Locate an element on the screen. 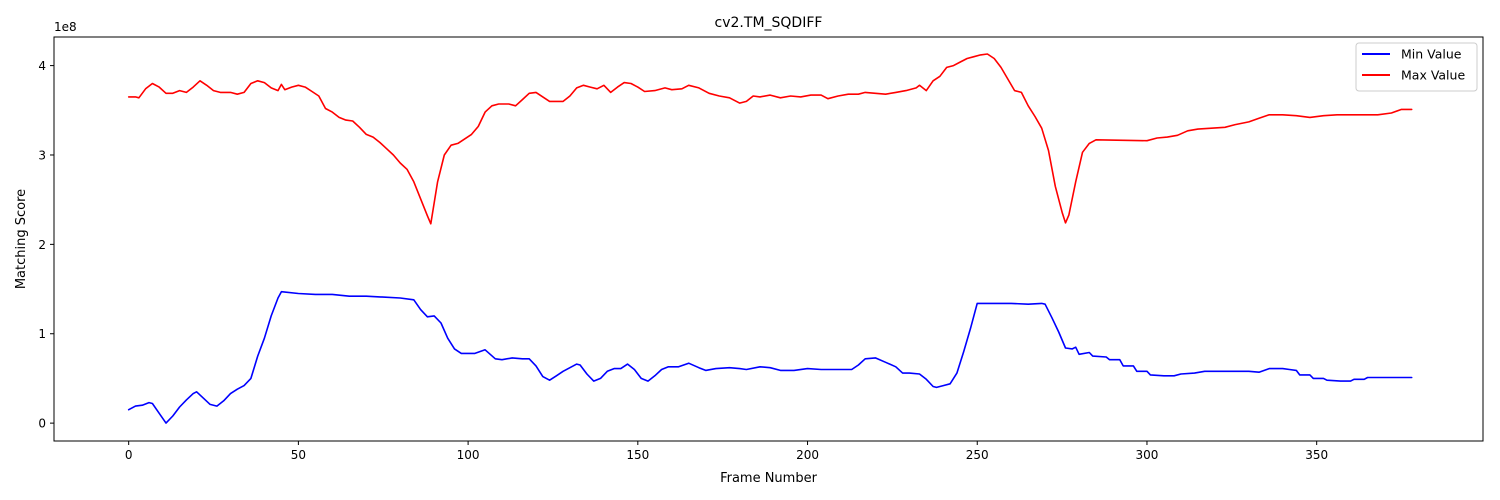 This screenshot has width=1500, height=500. chart-title: cv2.TM_SQDIFF is located at coordinates (769, 23).